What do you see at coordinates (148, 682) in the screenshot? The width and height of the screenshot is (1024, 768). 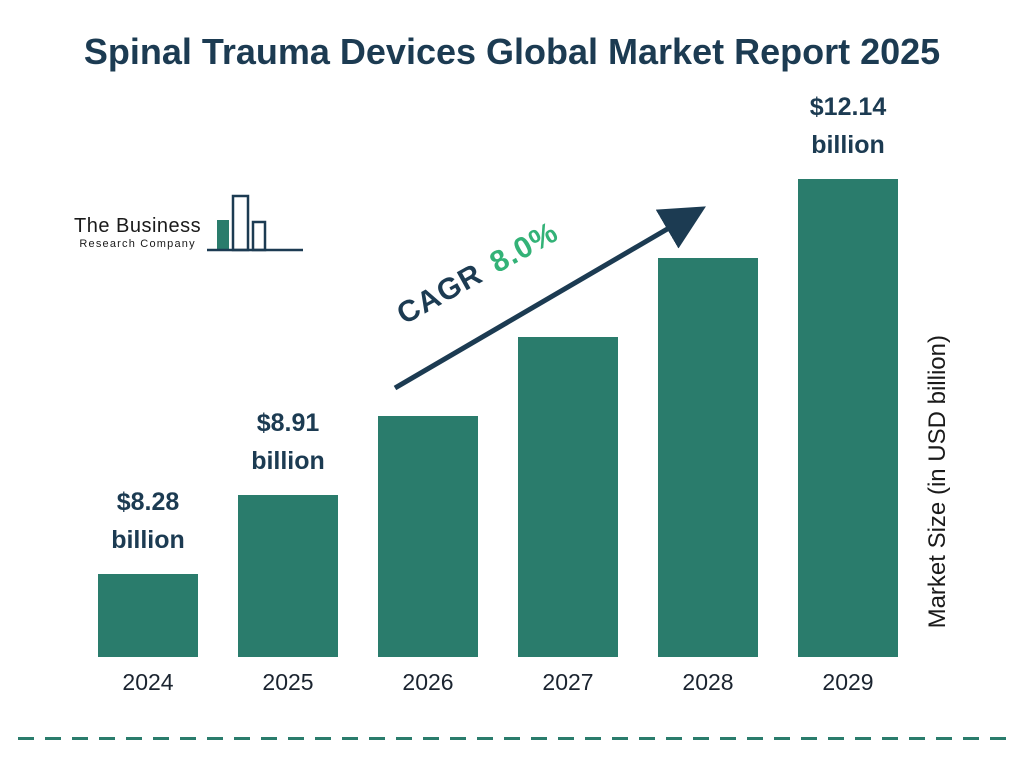 I see `x-axis-label-2024: 2024` at bounding box center [148, 682].